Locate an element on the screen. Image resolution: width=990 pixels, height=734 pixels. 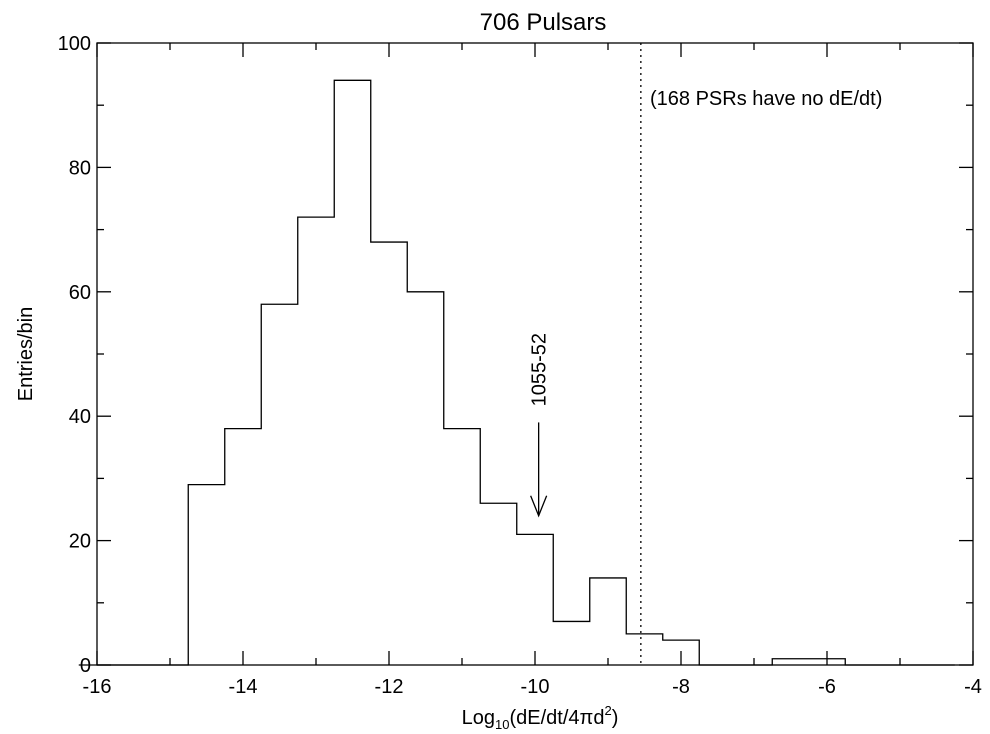
y-tick-labels: 0 20 40 60 80 100 is located at coordinates (74, 355).